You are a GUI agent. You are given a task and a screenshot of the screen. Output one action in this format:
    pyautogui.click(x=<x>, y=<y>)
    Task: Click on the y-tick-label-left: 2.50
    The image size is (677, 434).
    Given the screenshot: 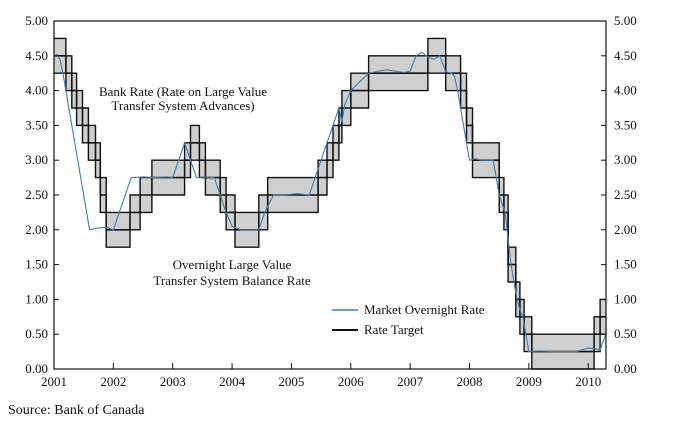 What is the action you would take?
    pyautogui.click(x=36, y=194)
    